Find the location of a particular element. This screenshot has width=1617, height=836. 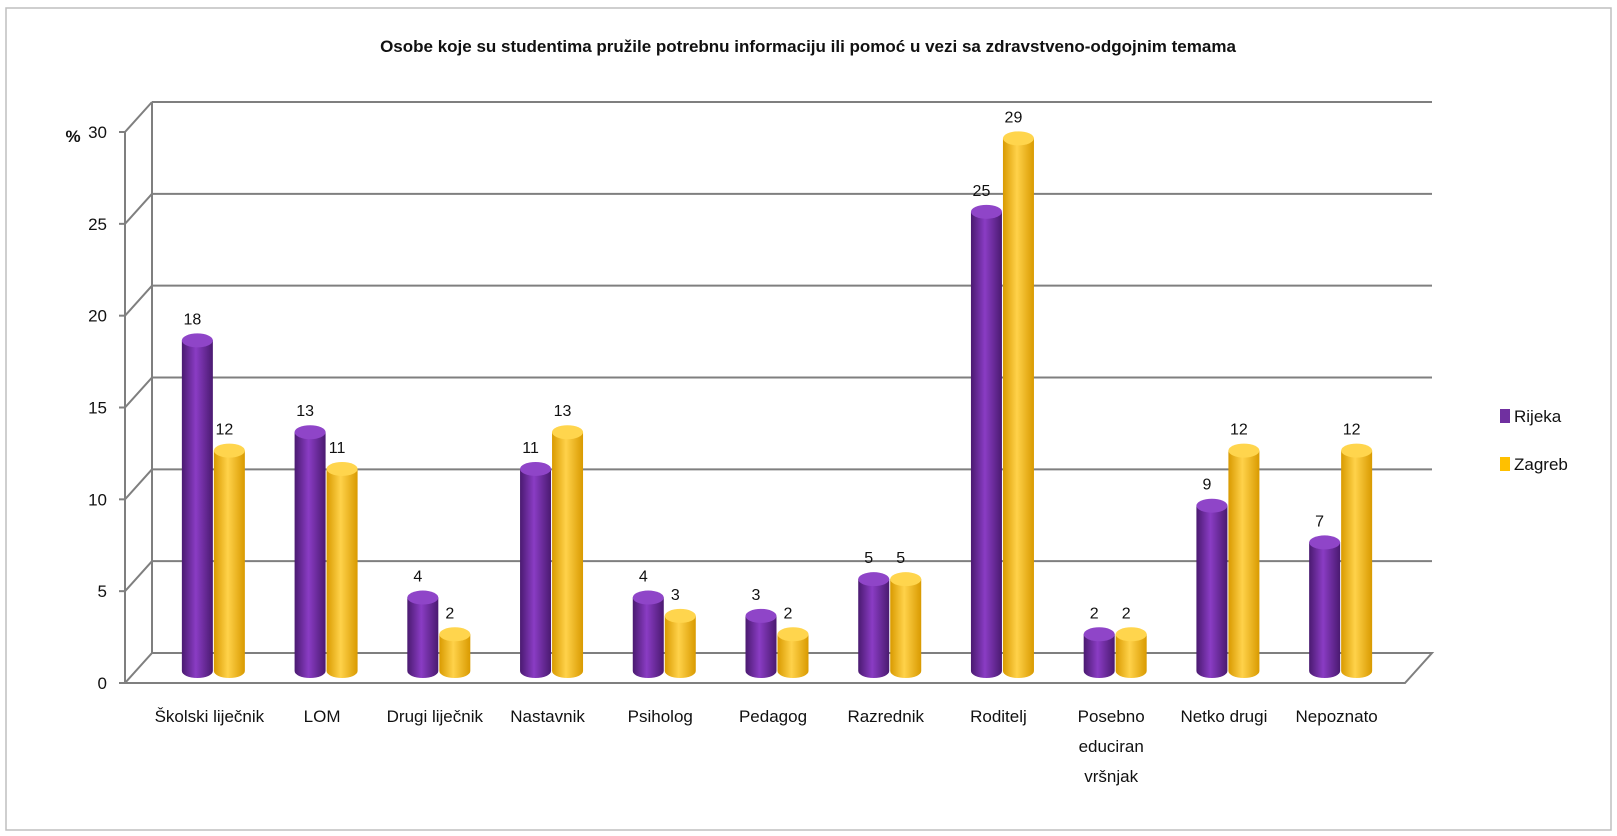

data-label-zagreb: 11 is located at coordinates (337, 448).